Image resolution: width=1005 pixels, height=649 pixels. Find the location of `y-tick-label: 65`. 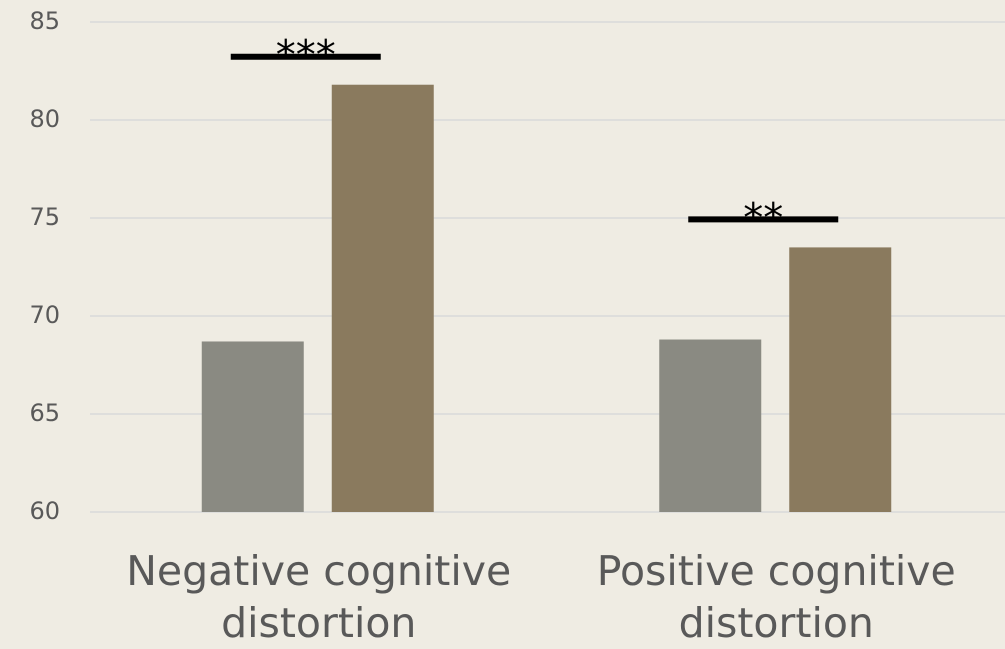

y-tick-label: 65 is located at coordinates (44, 413).